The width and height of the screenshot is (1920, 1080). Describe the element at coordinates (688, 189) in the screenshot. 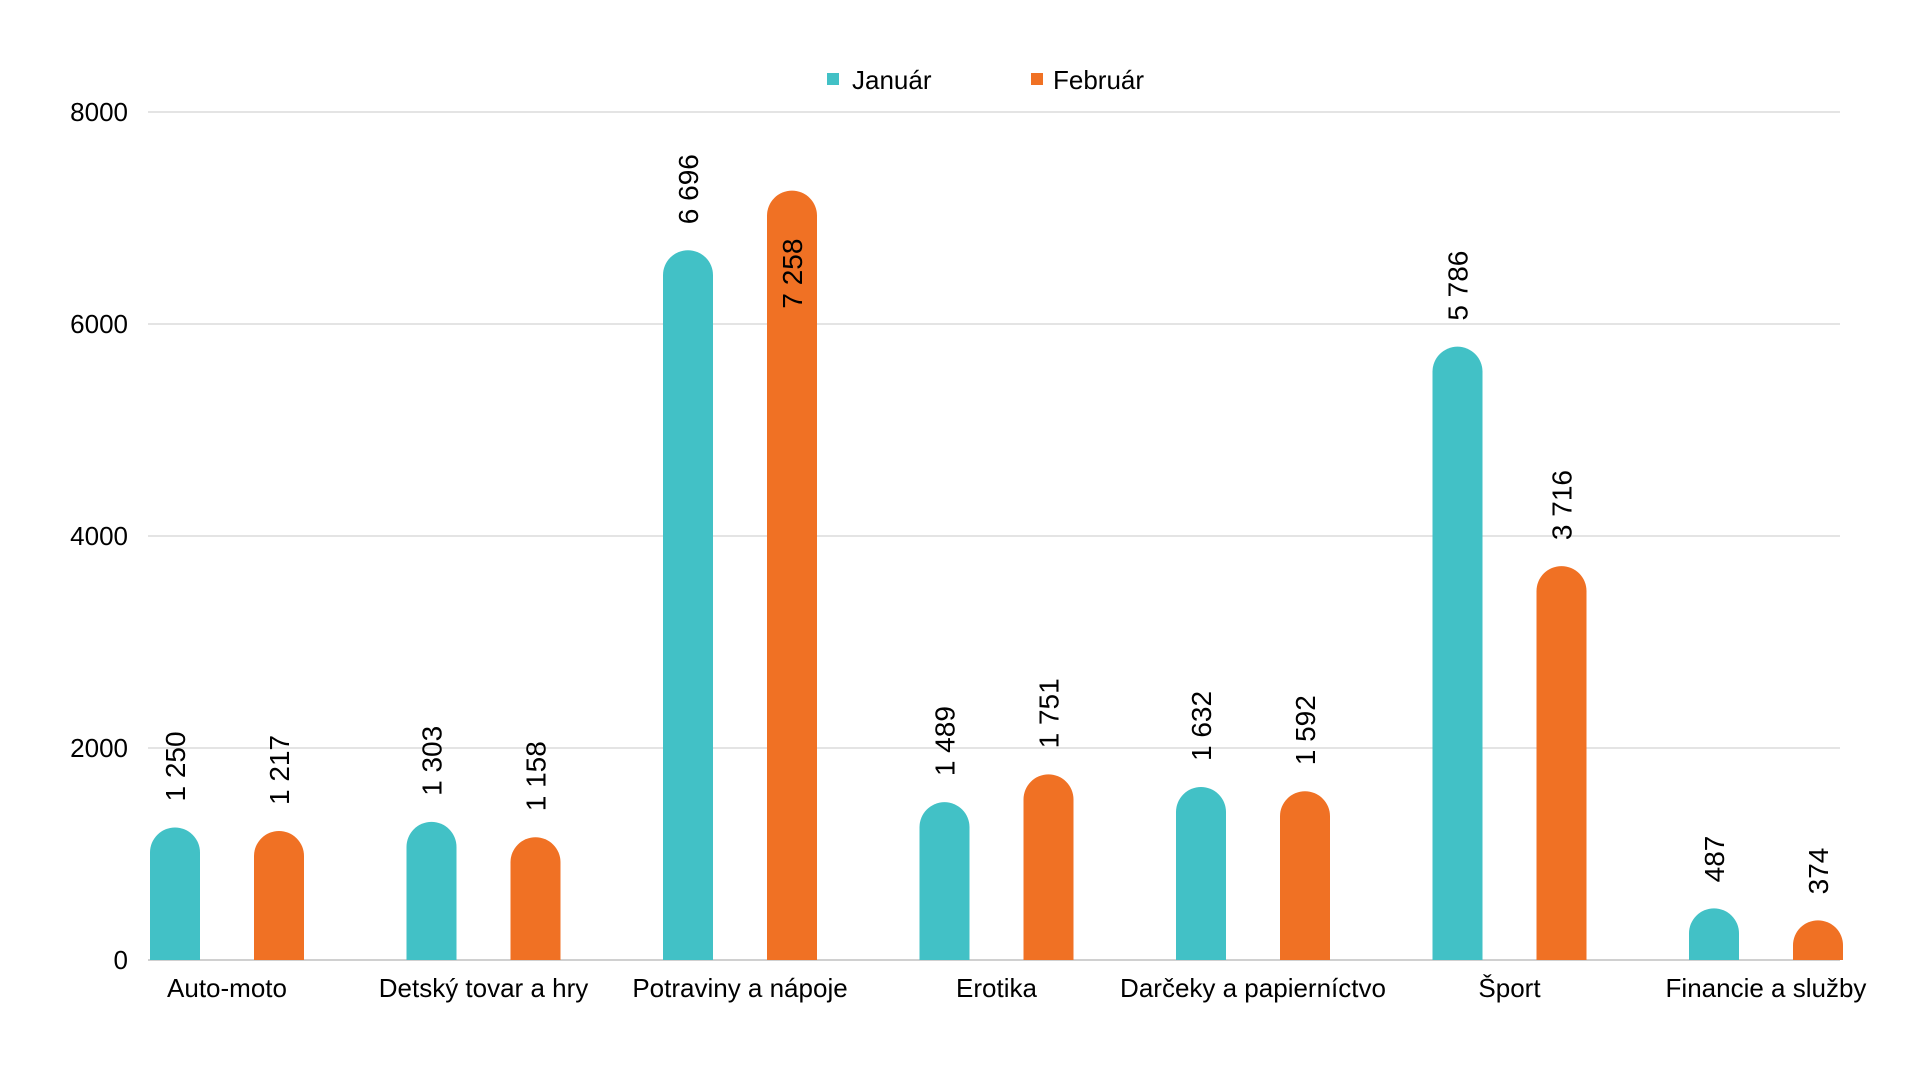

I see `data-label: 6 696` at that location.